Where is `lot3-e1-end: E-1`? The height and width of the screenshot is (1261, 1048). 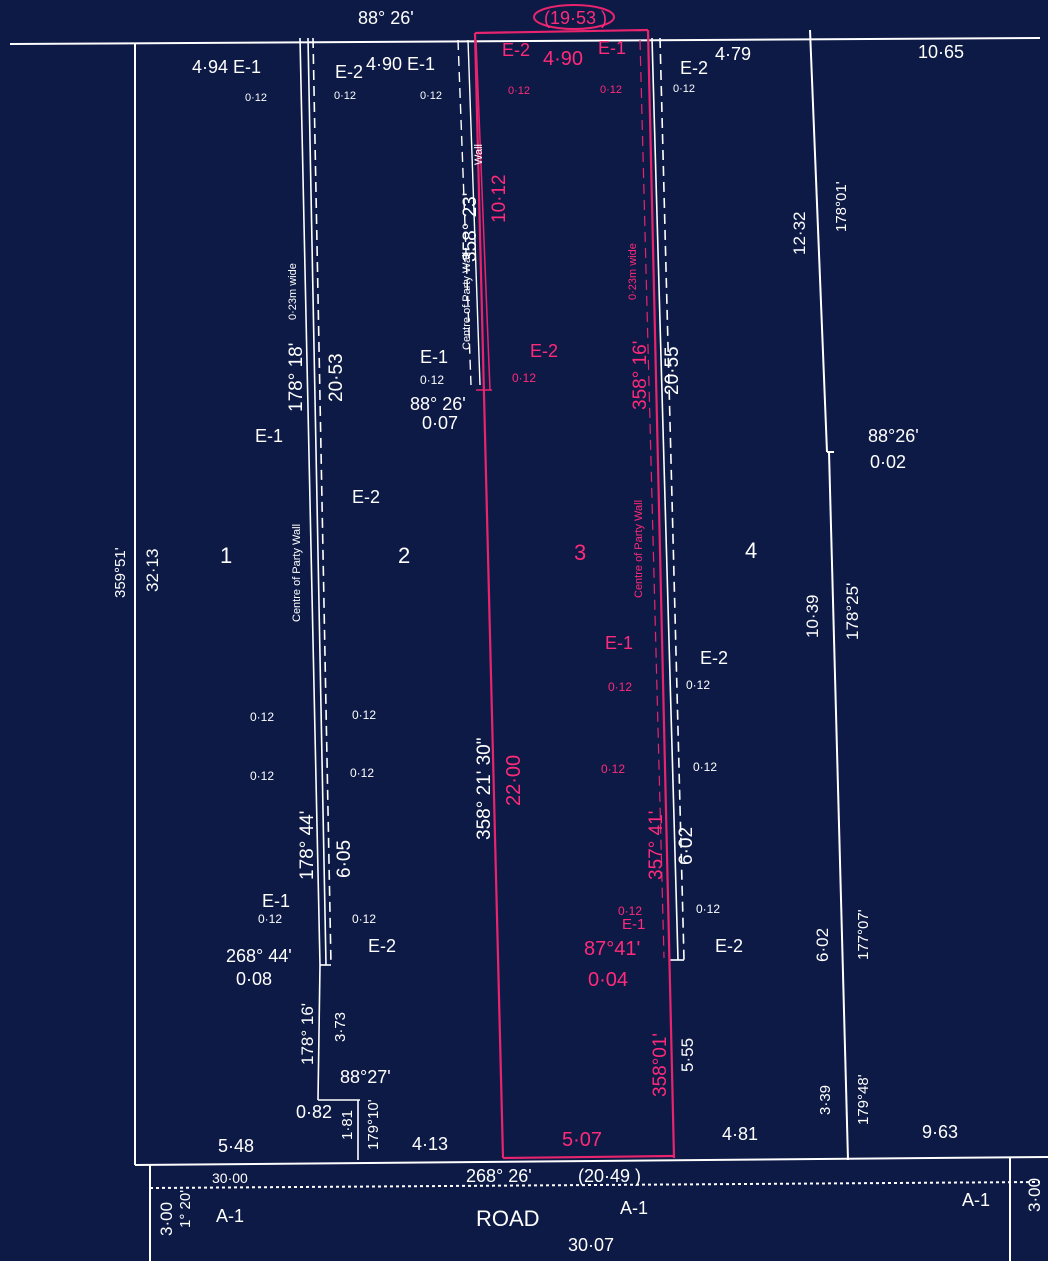
lot3-e1-end: E-1 is located at coordinates (633, 924).